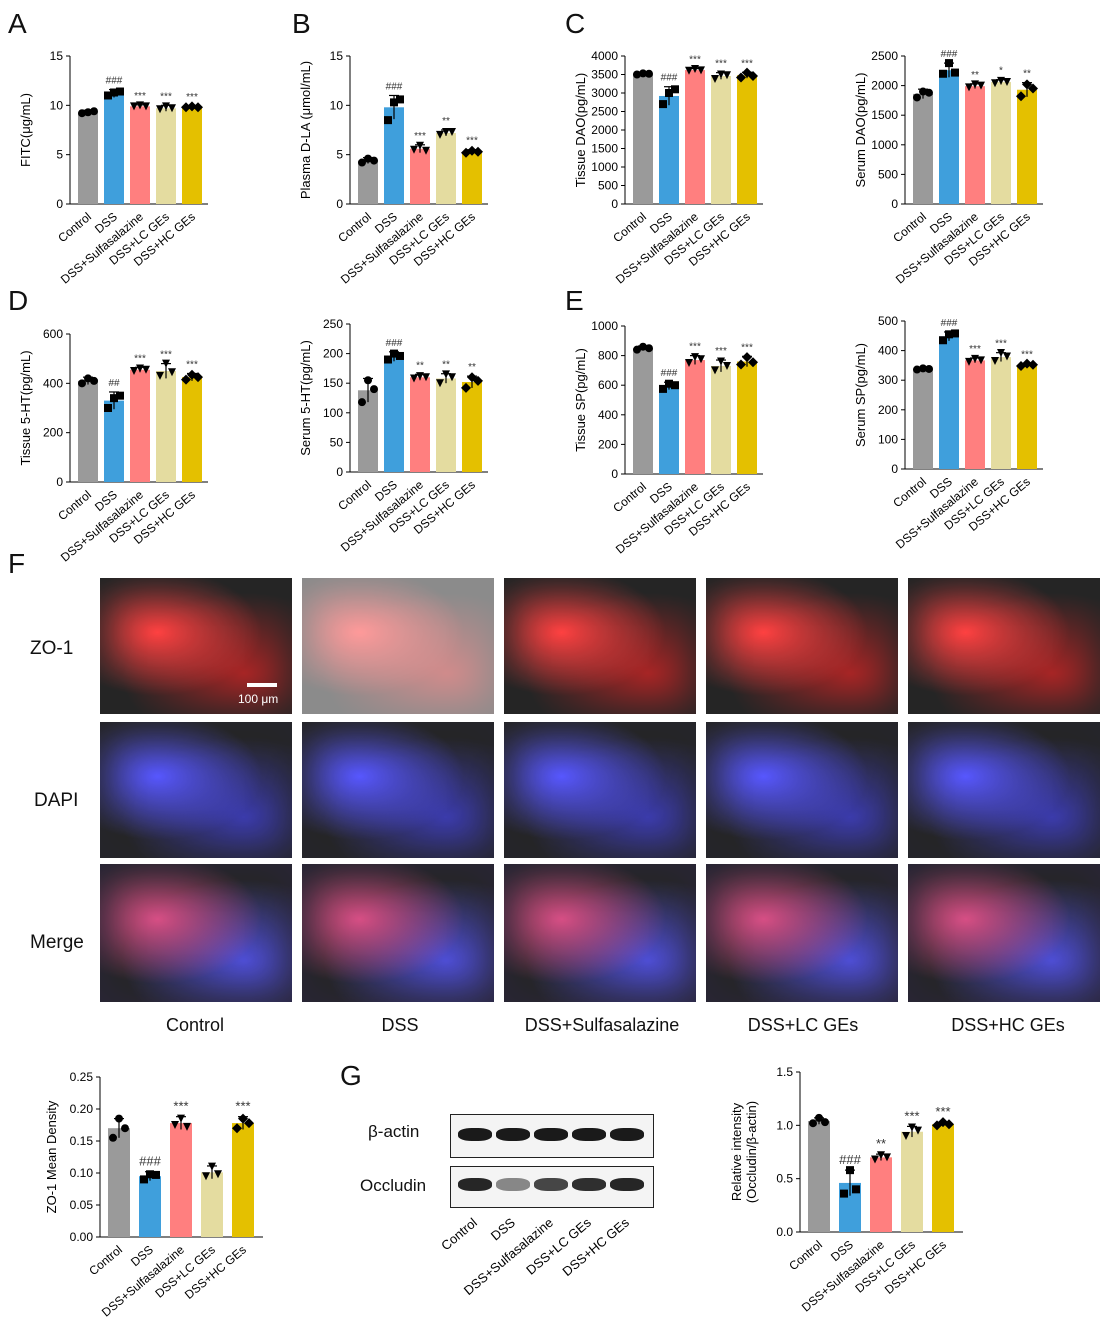 The width and height of the screenshot is (1120, 1335). What do you see at coordinates (888, 410) in the screenshot?
I see `y-tick-label: 200` at bounding box center [888, 410].